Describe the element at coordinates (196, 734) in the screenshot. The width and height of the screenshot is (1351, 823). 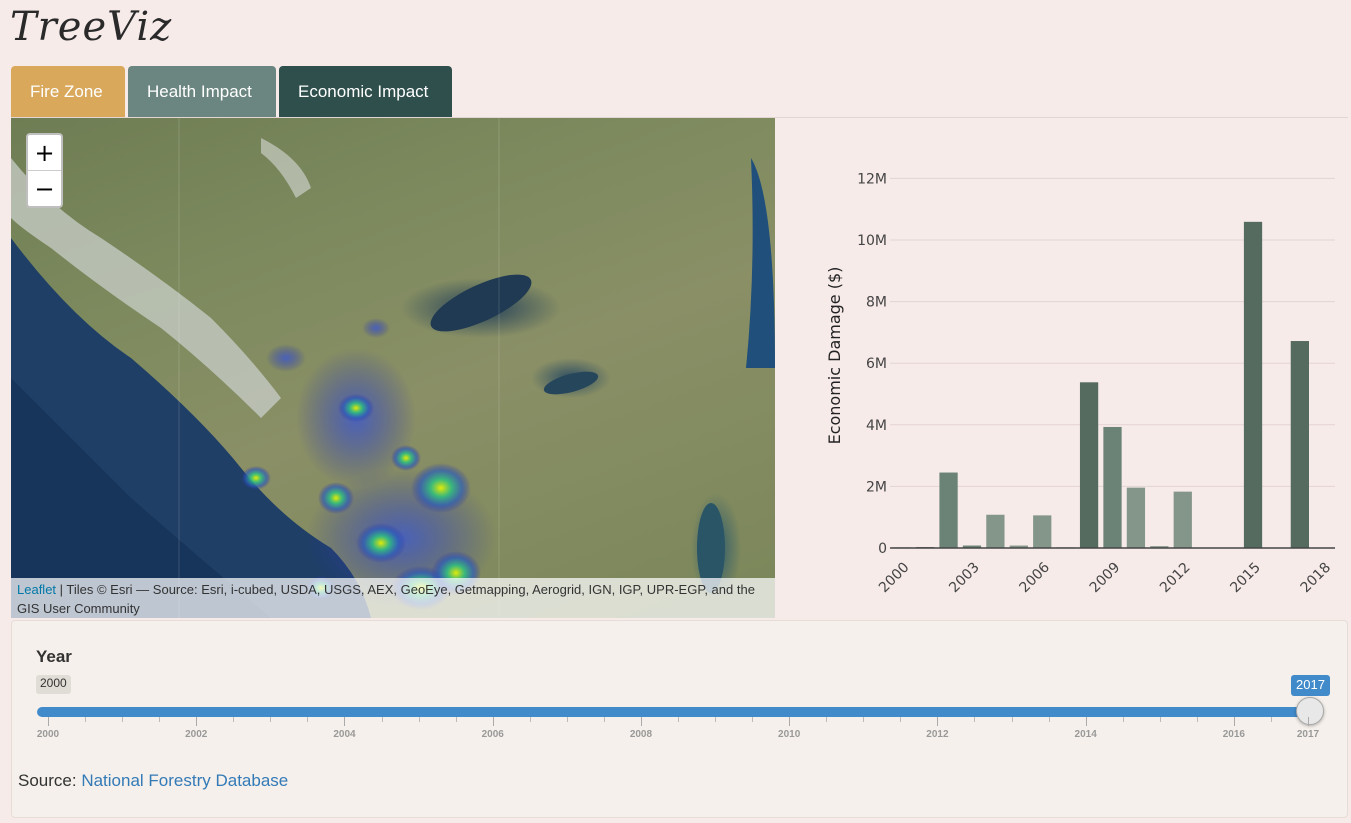
I see `slider-tick-label: 2002` at that location.